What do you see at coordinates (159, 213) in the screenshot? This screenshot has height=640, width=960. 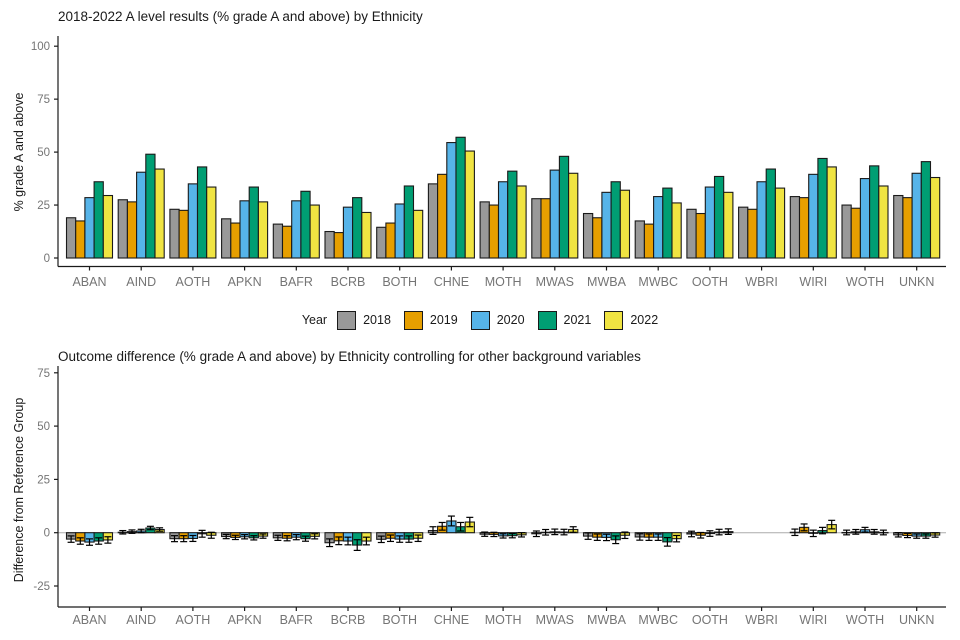 I see `bar-AIND-2022` at bounding box center [159, 213].